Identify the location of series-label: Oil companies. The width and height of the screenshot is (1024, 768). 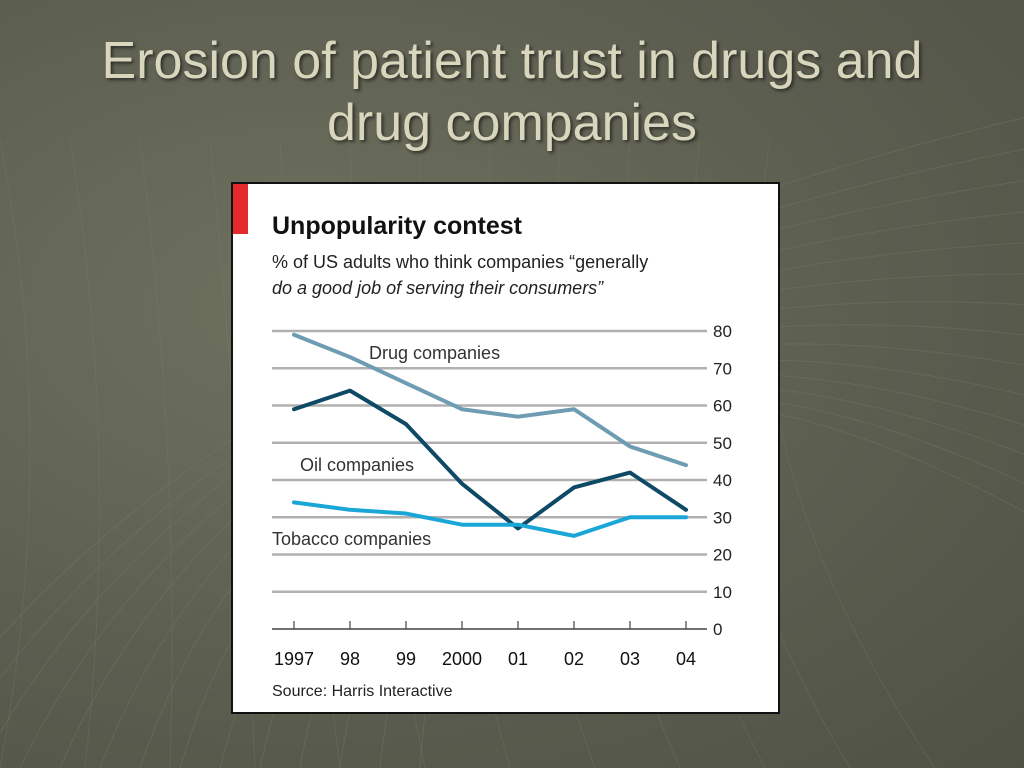
(357, 465).